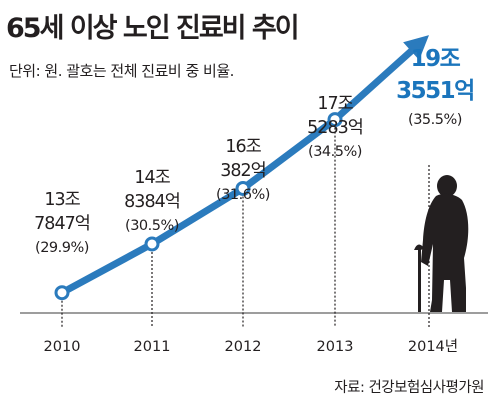 The width and height of the screenshot is (500, 405). What do you see at coordinates (243, 347) in the screenshot?
I see `x-tick-label: 2012` at bounding box center [243, 347].